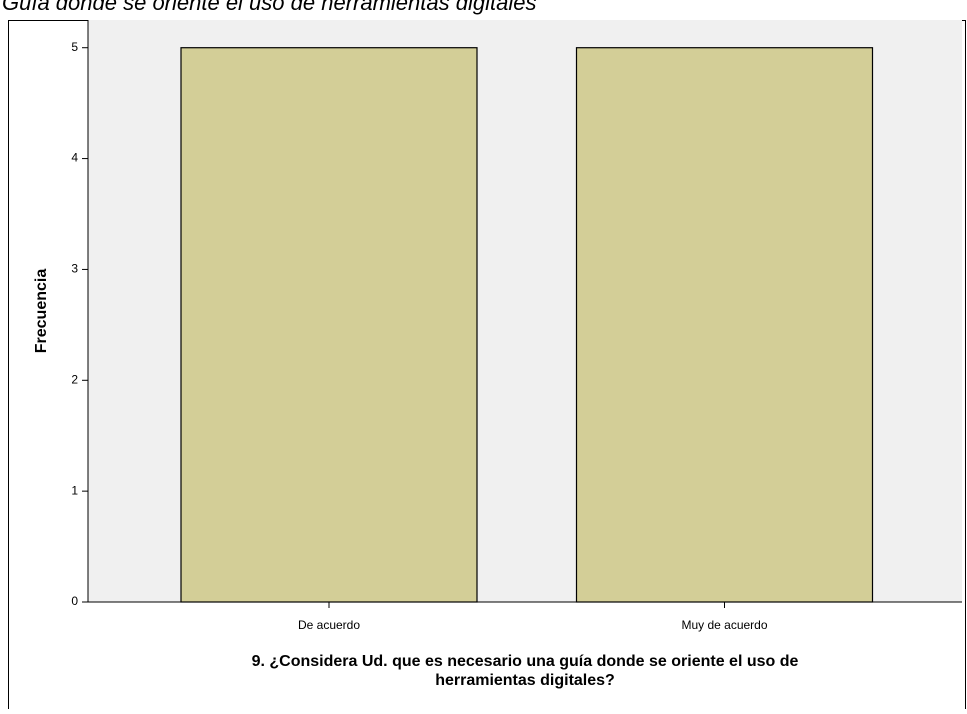 Image resolution: width=967 pixels, height=714 pixels. What do you see at coordinates (74, 47) in the screenshot?
I see `y-tick-label: 5` at bounding box center [74, 47].